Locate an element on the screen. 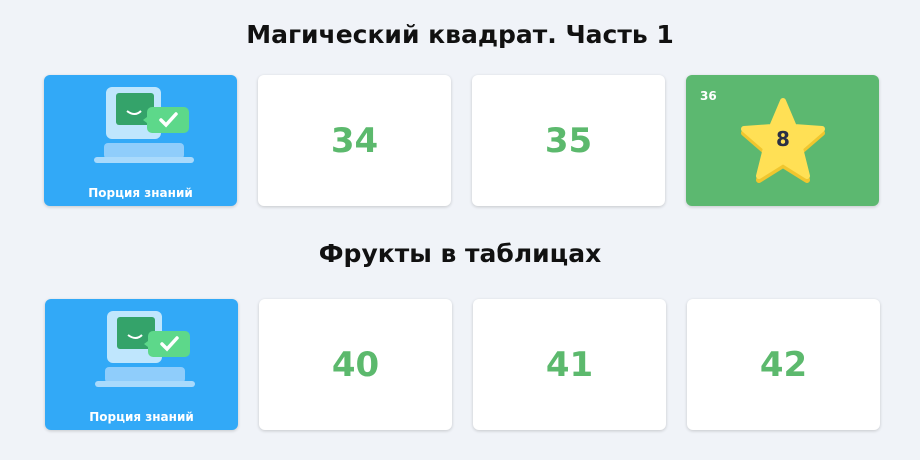  level-card: 34 is located at coordinates (354, 140).